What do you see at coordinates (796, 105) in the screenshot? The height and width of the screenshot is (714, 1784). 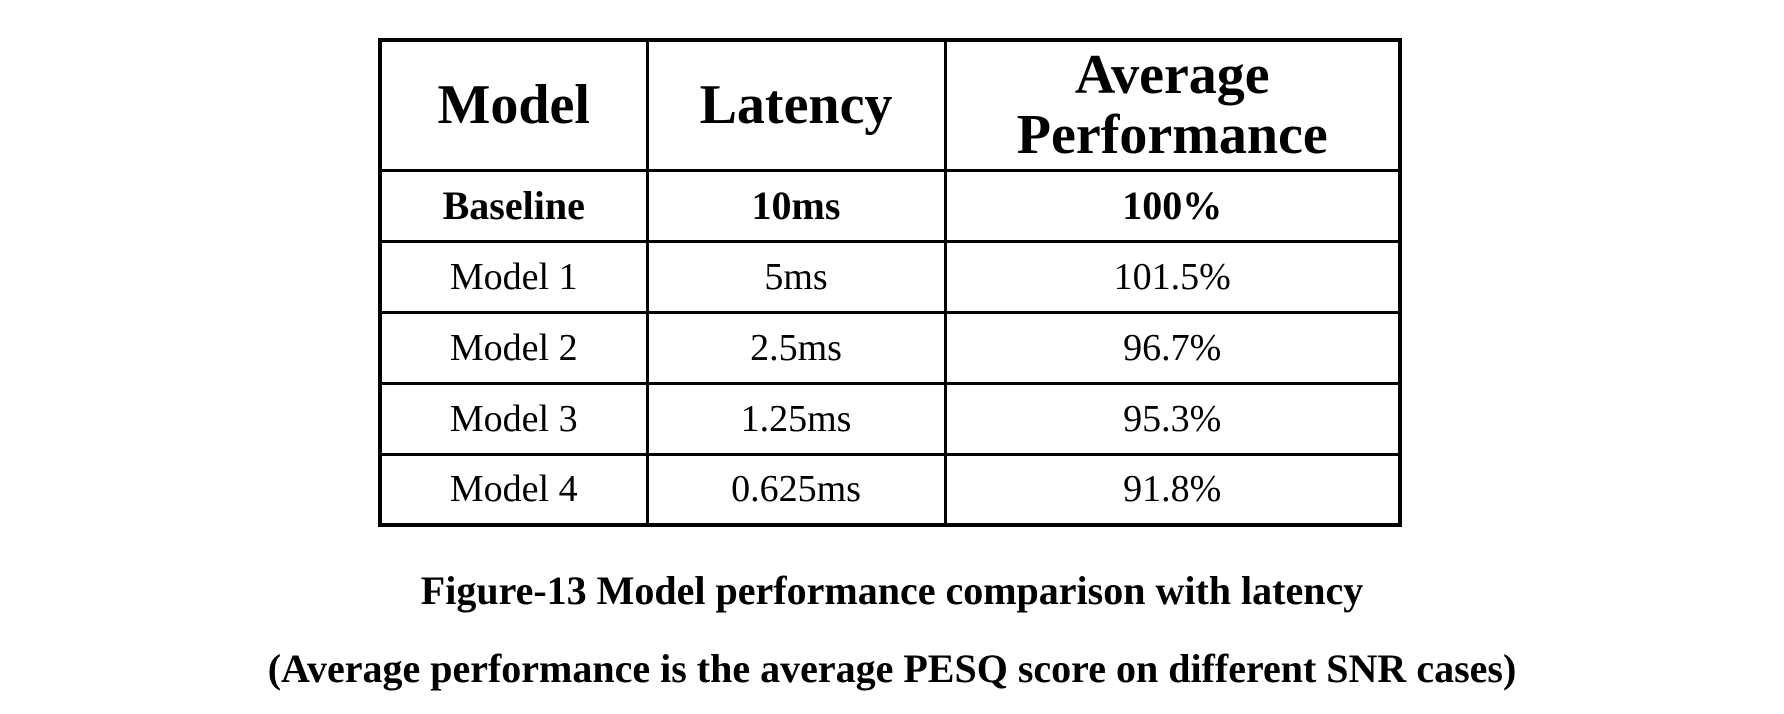 I see `header-latency: Latency` at bounding box center [796, 105].